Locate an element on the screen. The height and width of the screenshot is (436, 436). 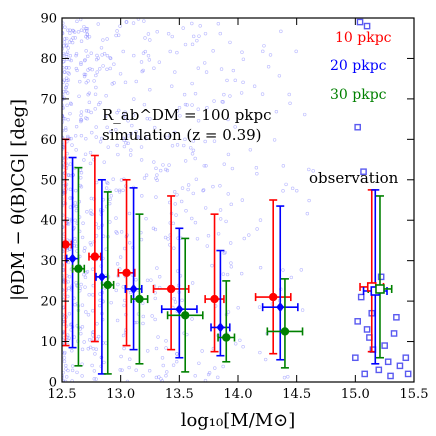
annotation-simulation: simulation (z = 0.39) is located at coordinates (182, 135).